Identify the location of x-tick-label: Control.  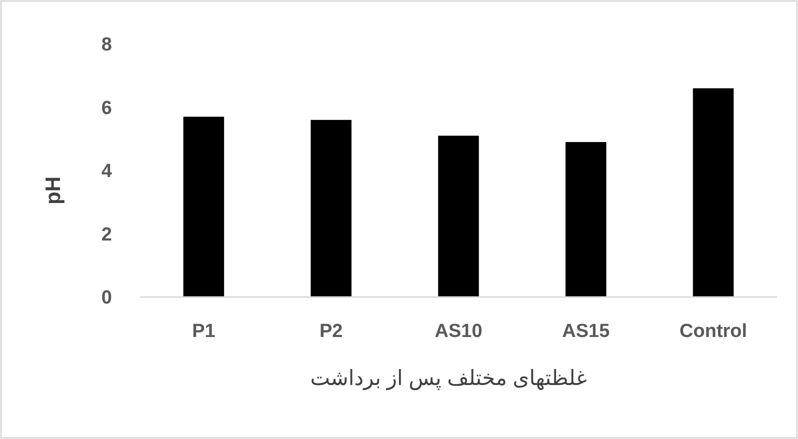
(714, 331).